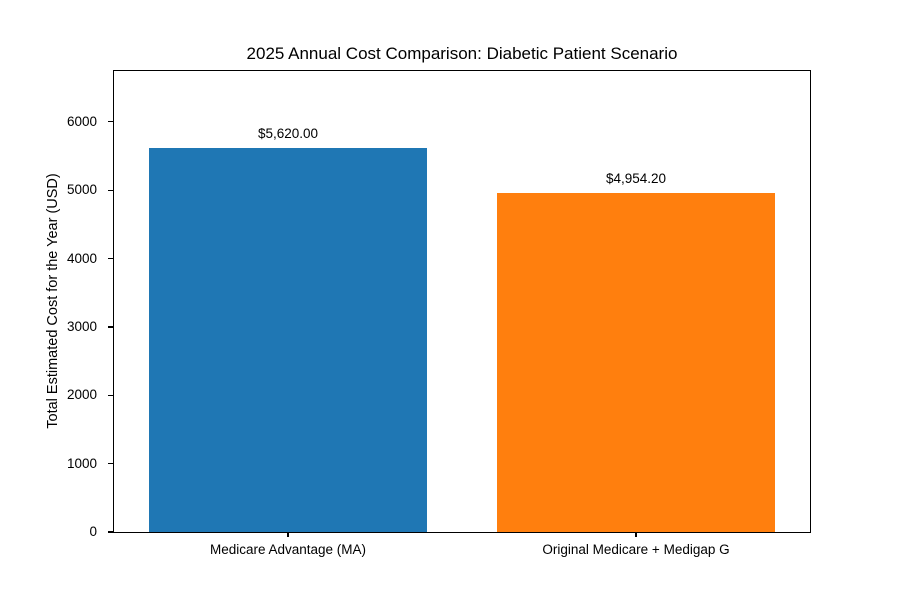 The width and height of the screenshot is (900, 600). What do you see at coordinates (288, 549) in the screenshot?
I see `x-axis-tick-label: Medicare Advantage (MA)` at bounding box center [288, 549].